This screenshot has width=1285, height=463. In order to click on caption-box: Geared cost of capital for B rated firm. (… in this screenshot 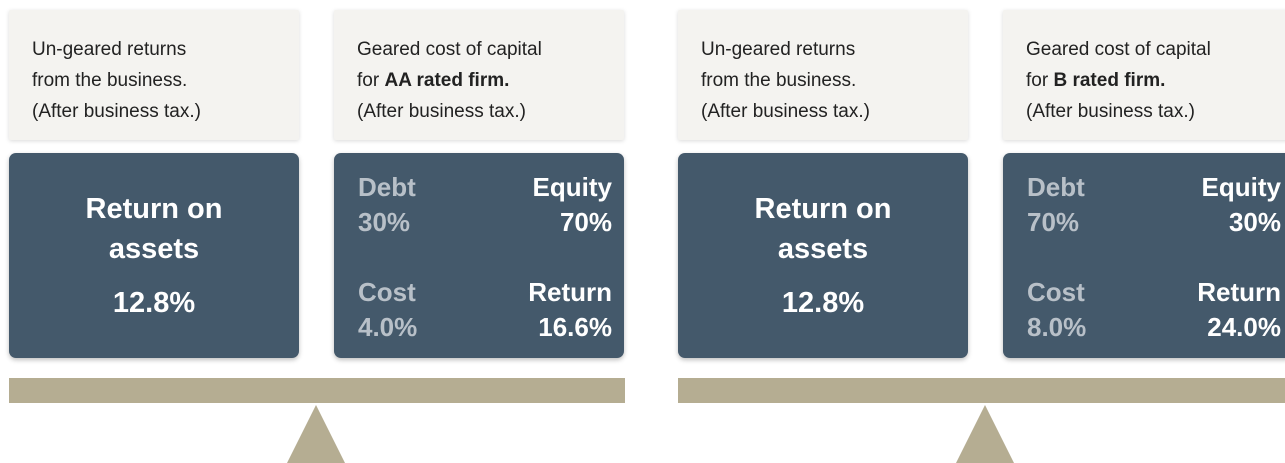, I will do `click(1144, 75)`.